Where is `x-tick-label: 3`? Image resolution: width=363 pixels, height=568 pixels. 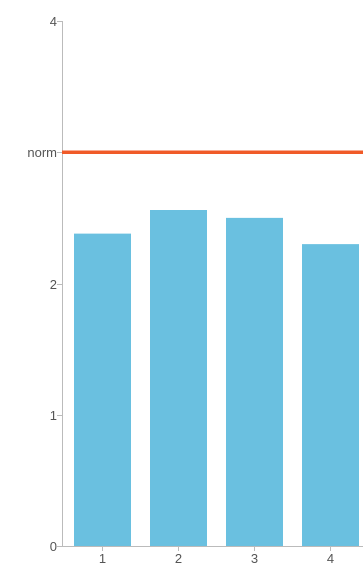
x-tick-label: 3 is located at coordinates (254, 558).